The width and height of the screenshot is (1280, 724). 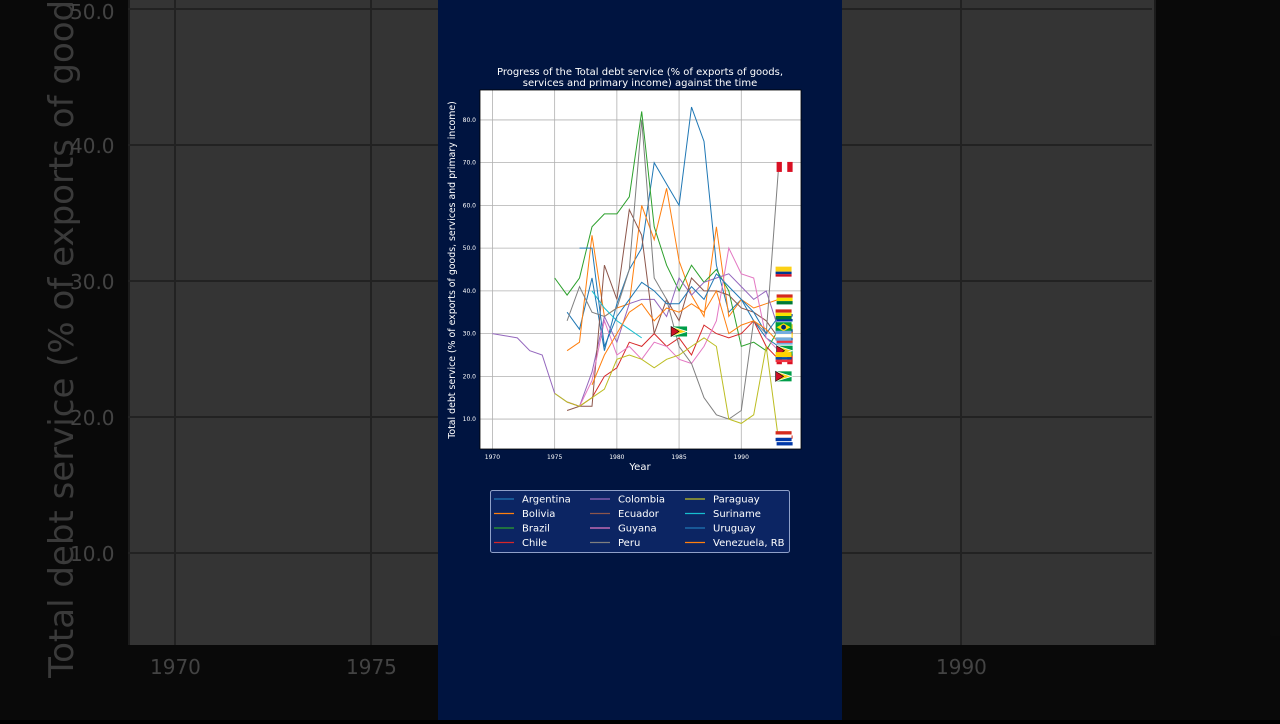 I want to click on flag-colombia-icon, so click(x=783, y=271).